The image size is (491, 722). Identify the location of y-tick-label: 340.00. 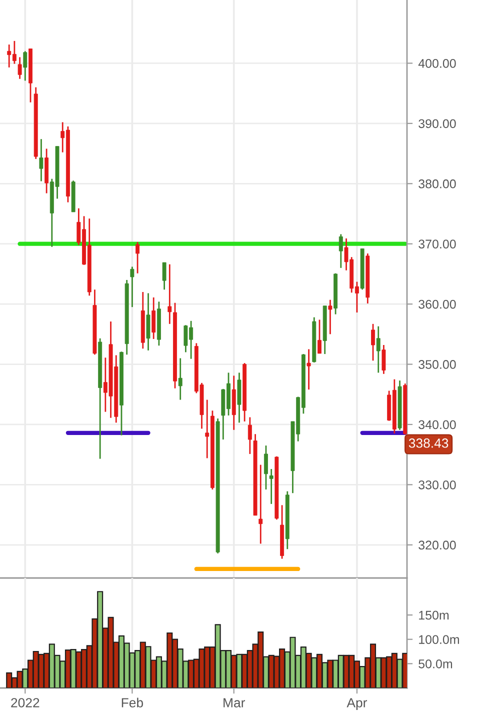
(437, 425).